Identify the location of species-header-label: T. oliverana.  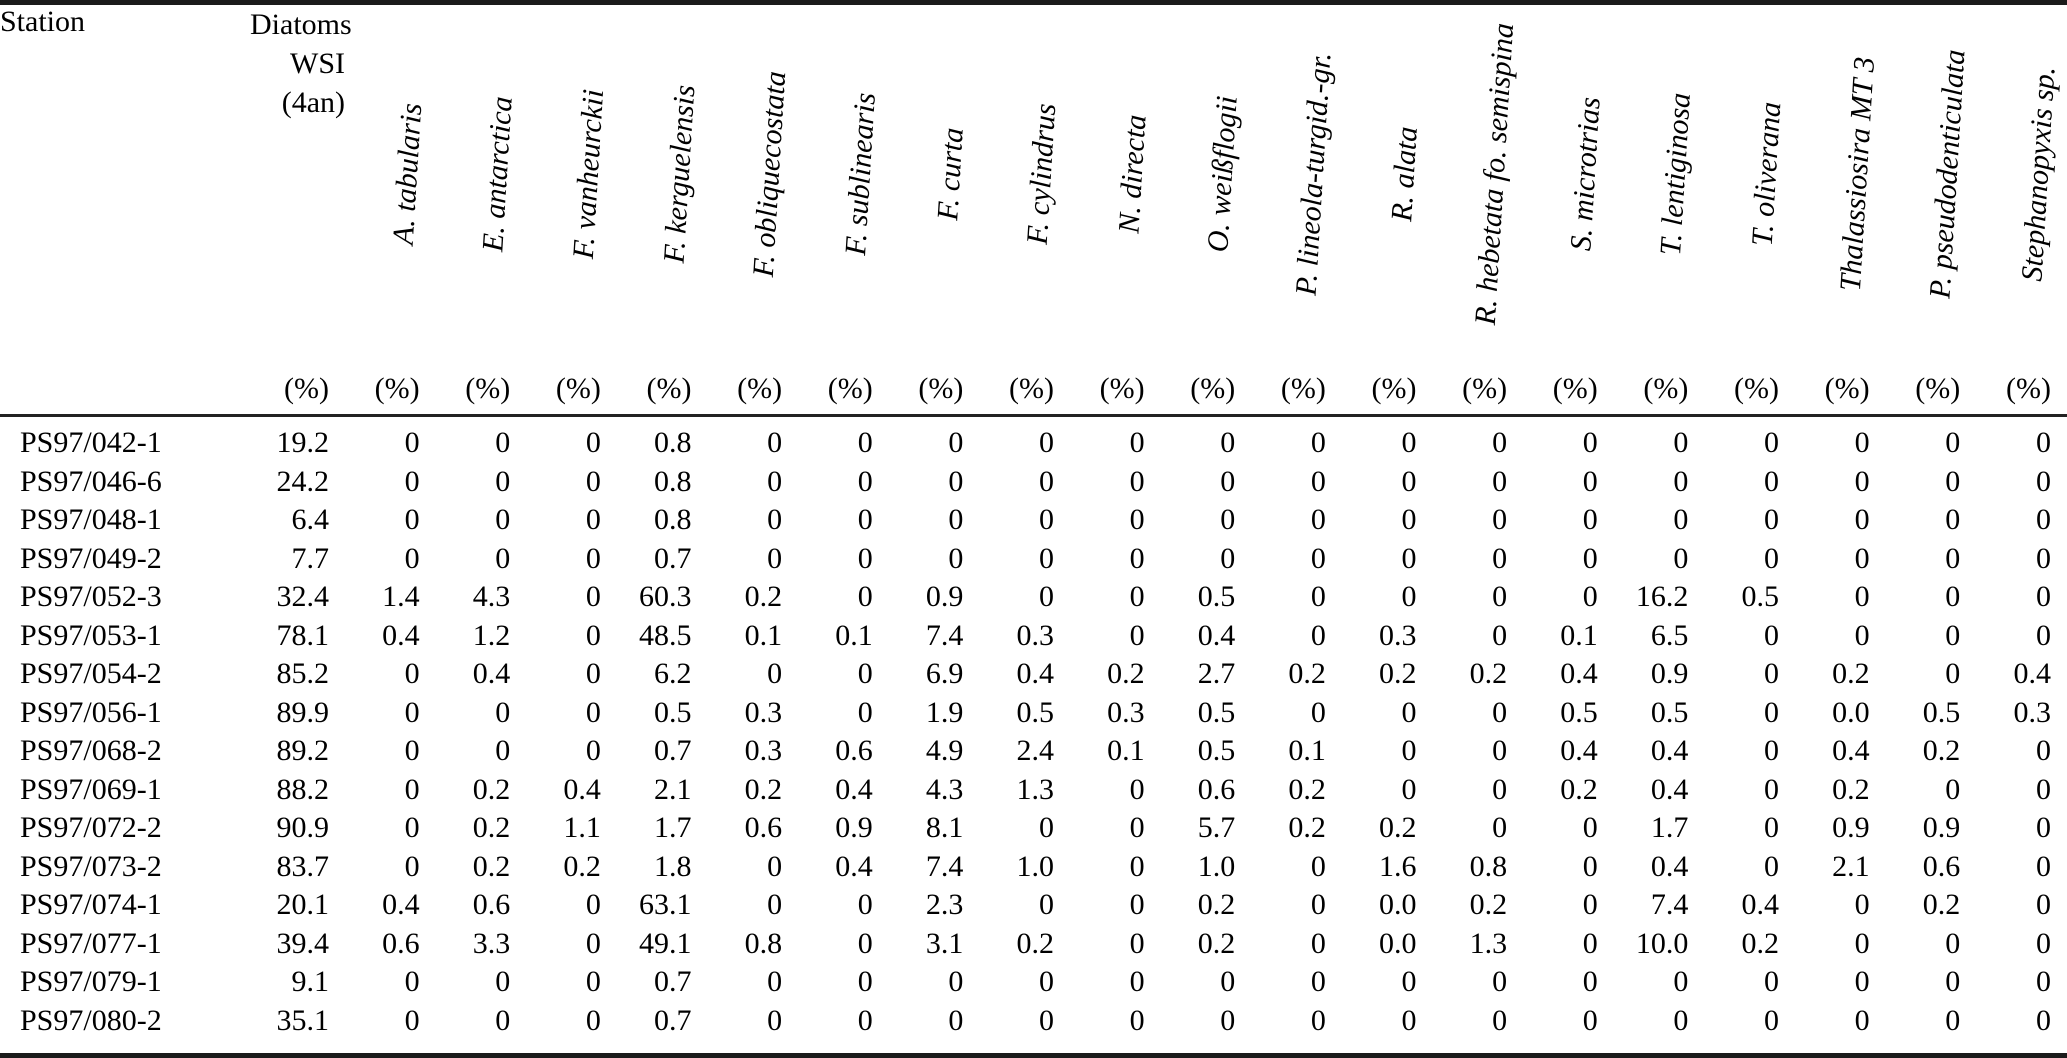
(1766, 173).